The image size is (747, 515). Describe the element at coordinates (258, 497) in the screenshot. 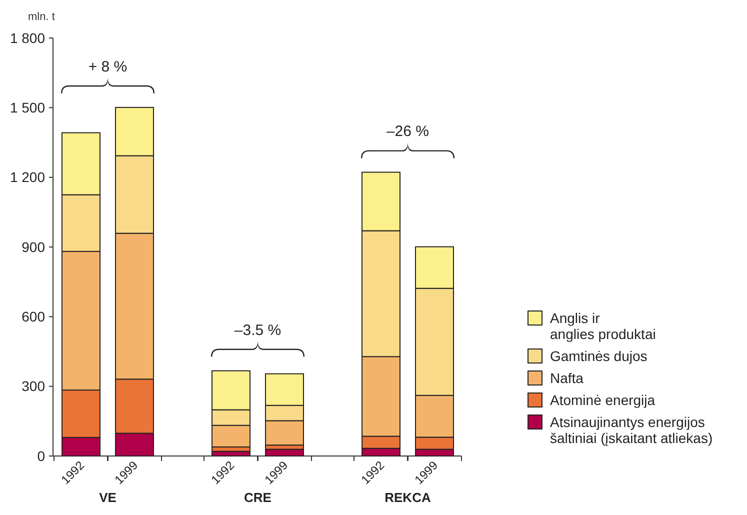

I see `text: CRE` at that location.